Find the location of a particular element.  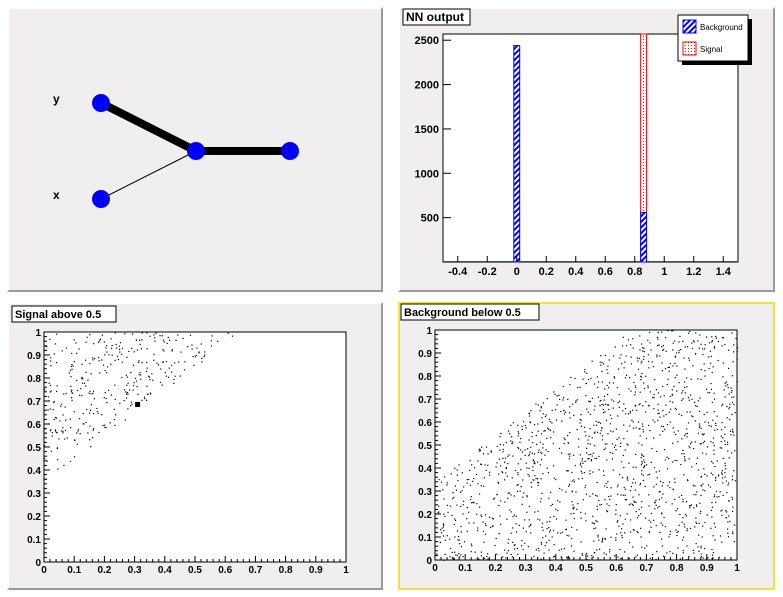

x-tick-label: 0.8 is located at coordinates (286, 570).